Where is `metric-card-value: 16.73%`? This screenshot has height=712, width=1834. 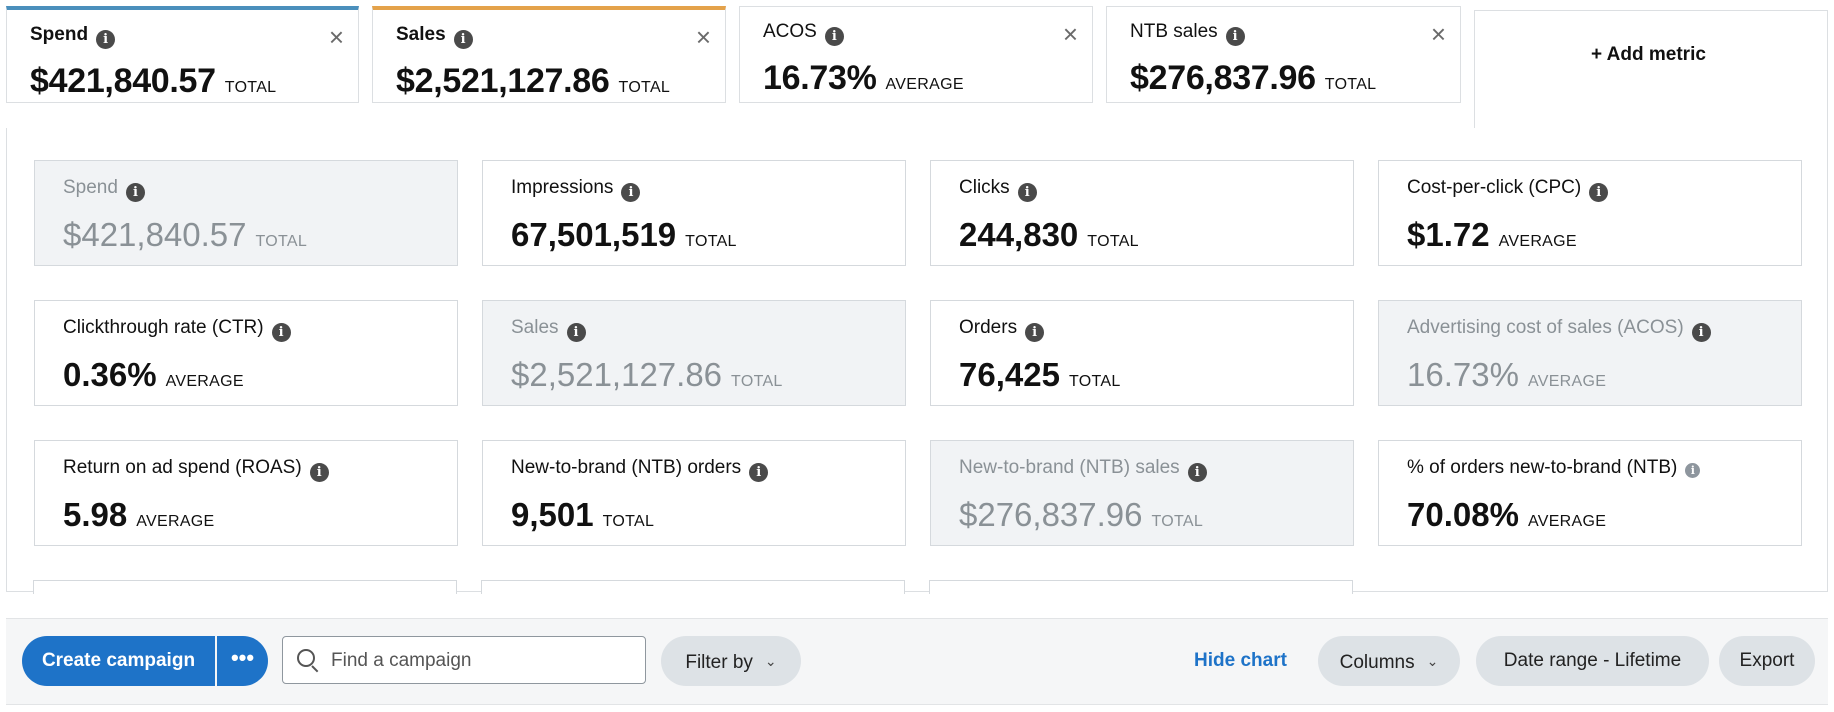 metric-card-value: 16.73% is located at coordinates (1463, 374).